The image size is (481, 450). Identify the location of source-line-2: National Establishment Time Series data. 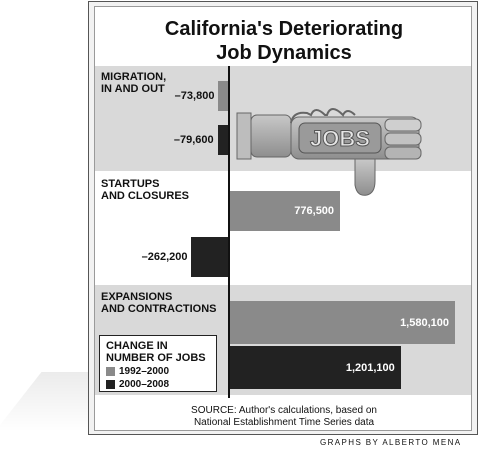
(284, 422).